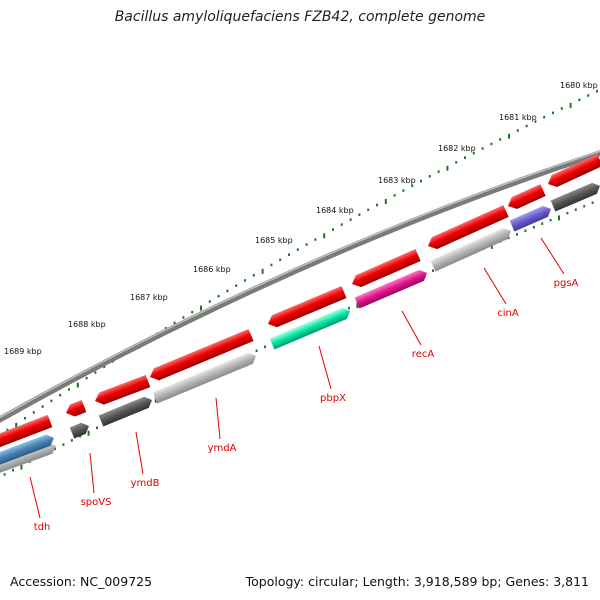 Image resolution: width=600 pixels, height=600 pixels. I want to click on gene-recA, so click(390, 289).